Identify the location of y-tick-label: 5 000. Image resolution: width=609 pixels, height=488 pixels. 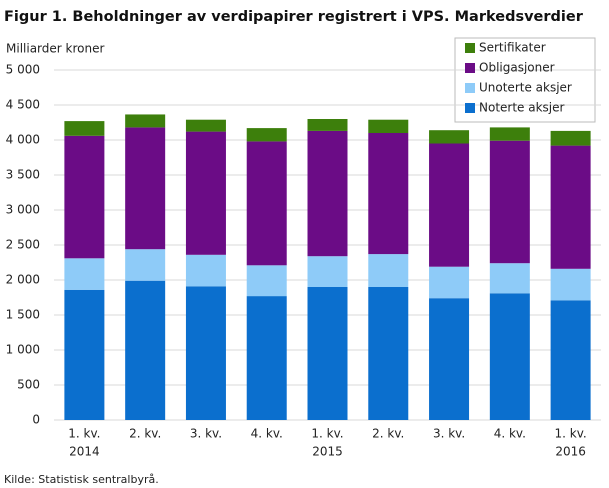
(23, 70).